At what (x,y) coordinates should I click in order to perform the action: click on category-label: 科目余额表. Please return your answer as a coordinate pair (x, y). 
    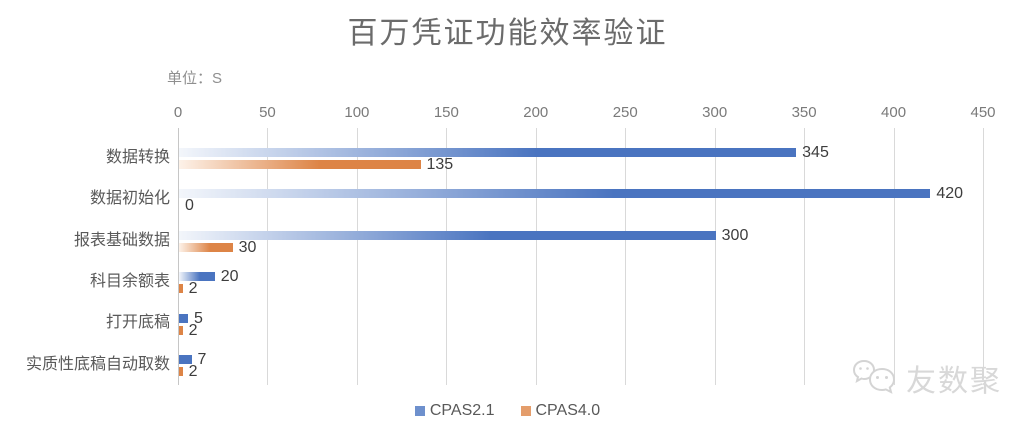
    Looking at the image, I should click on (129, 281).